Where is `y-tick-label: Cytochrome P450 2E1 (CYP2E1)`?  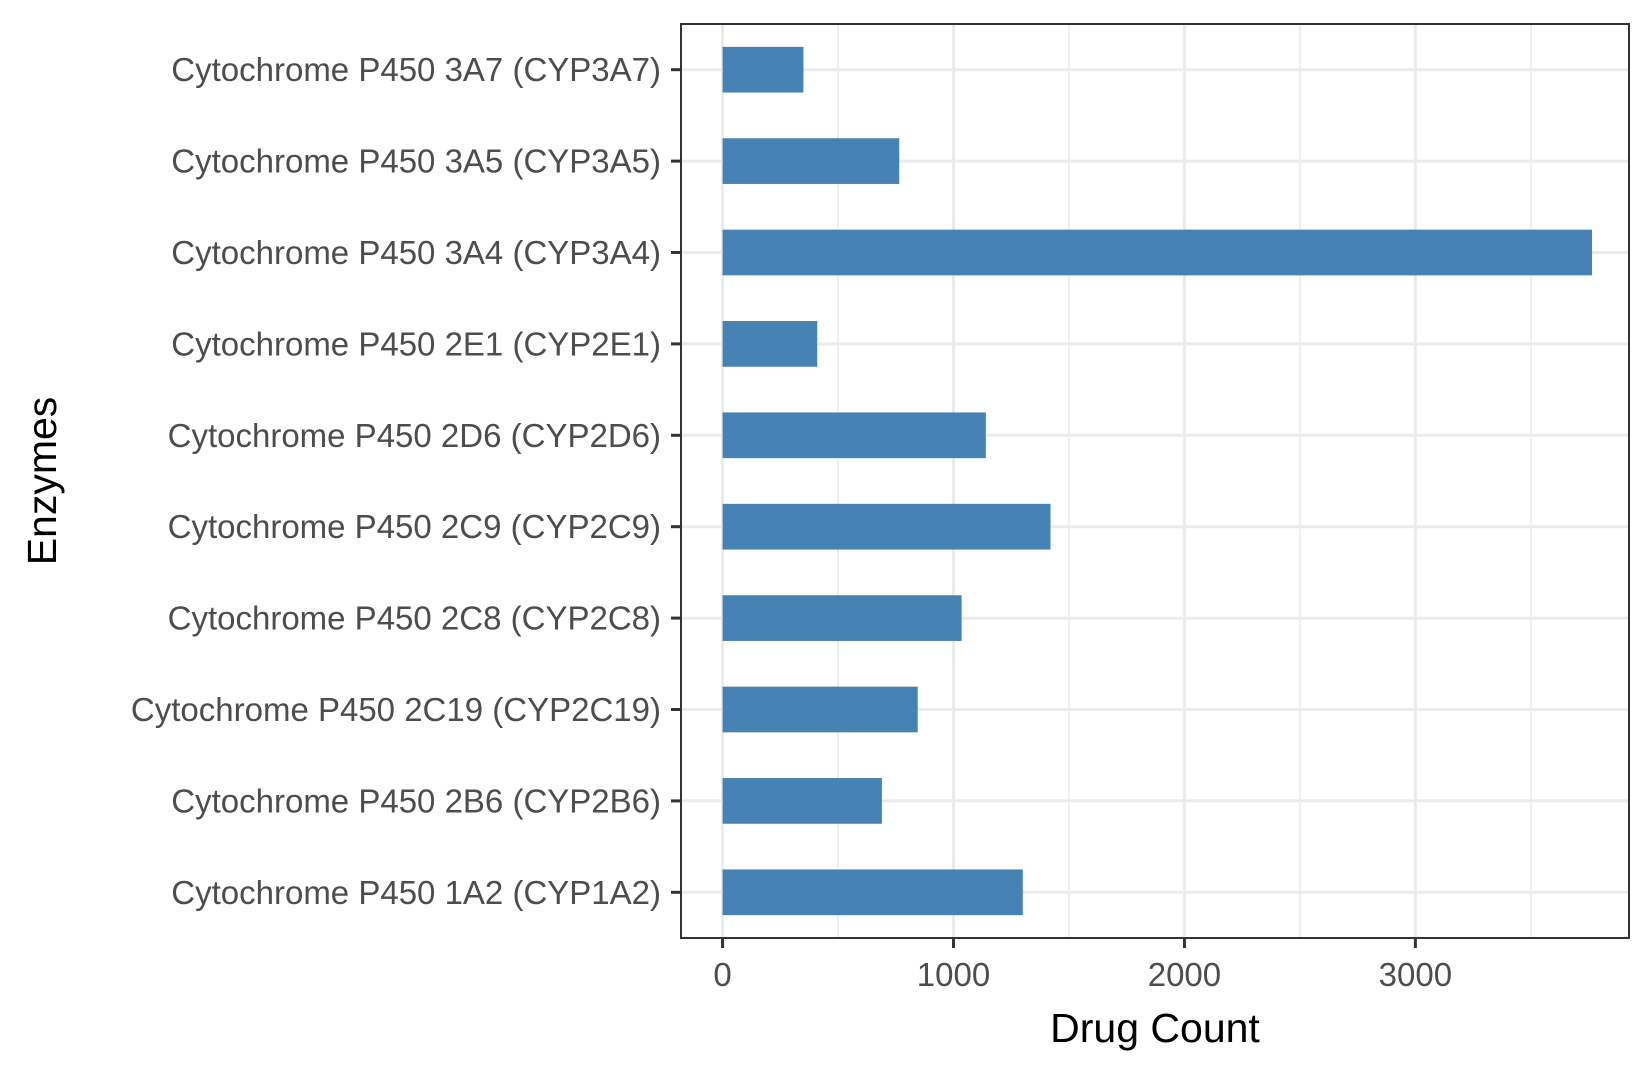
y-tick-label: Cytochrome P450 2E1 (CYP2E1) is located at coordinates (416, 343).